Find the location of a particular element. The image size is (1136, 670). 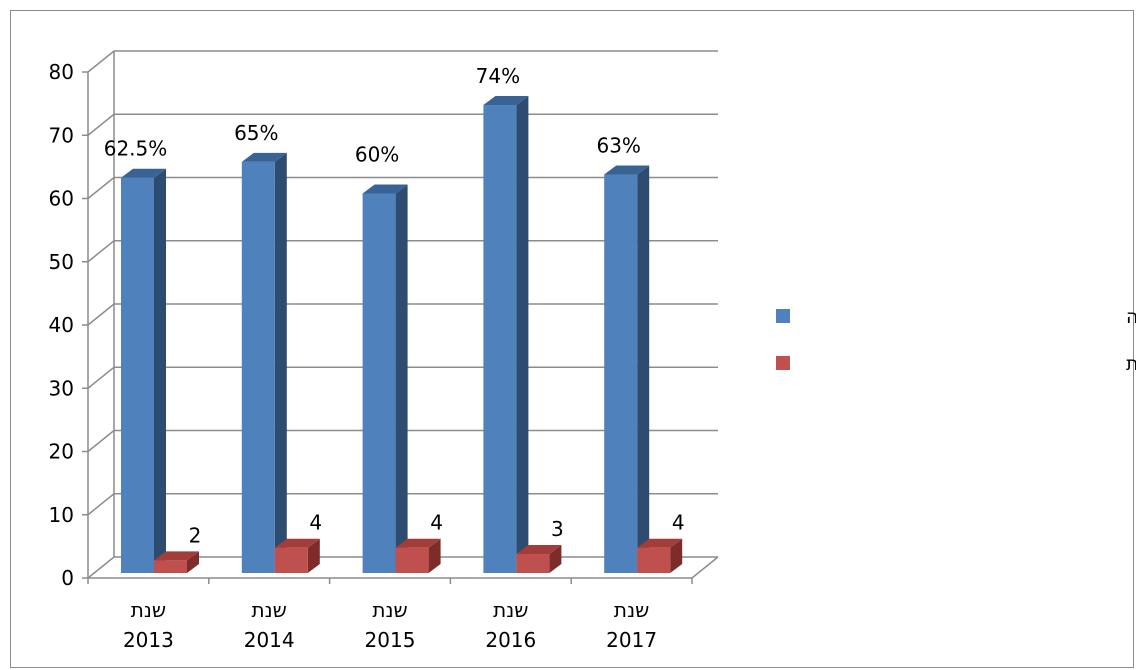

x-tick-label: 2016 is located at coordinates (510, 640).